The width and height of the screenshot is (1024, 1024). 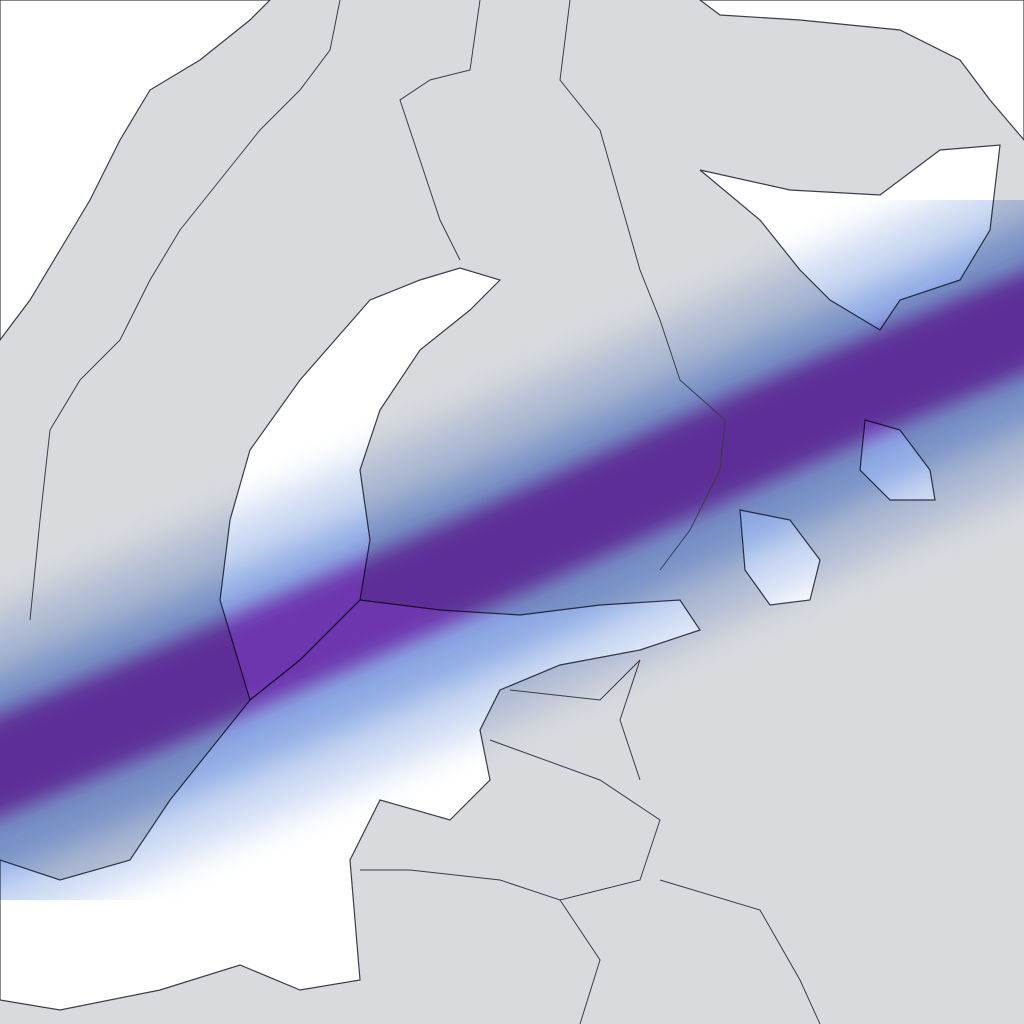 What do you see at coordinates (642, 285) in the screenshot?
I see `finland-russia-border` at bounding box center [642, 285].